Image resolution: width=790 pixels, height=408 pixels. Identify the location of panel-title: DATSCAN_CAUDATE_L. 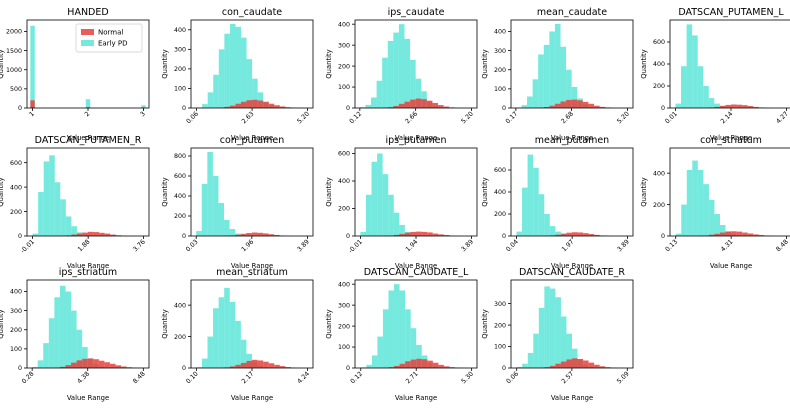
(416, 272).